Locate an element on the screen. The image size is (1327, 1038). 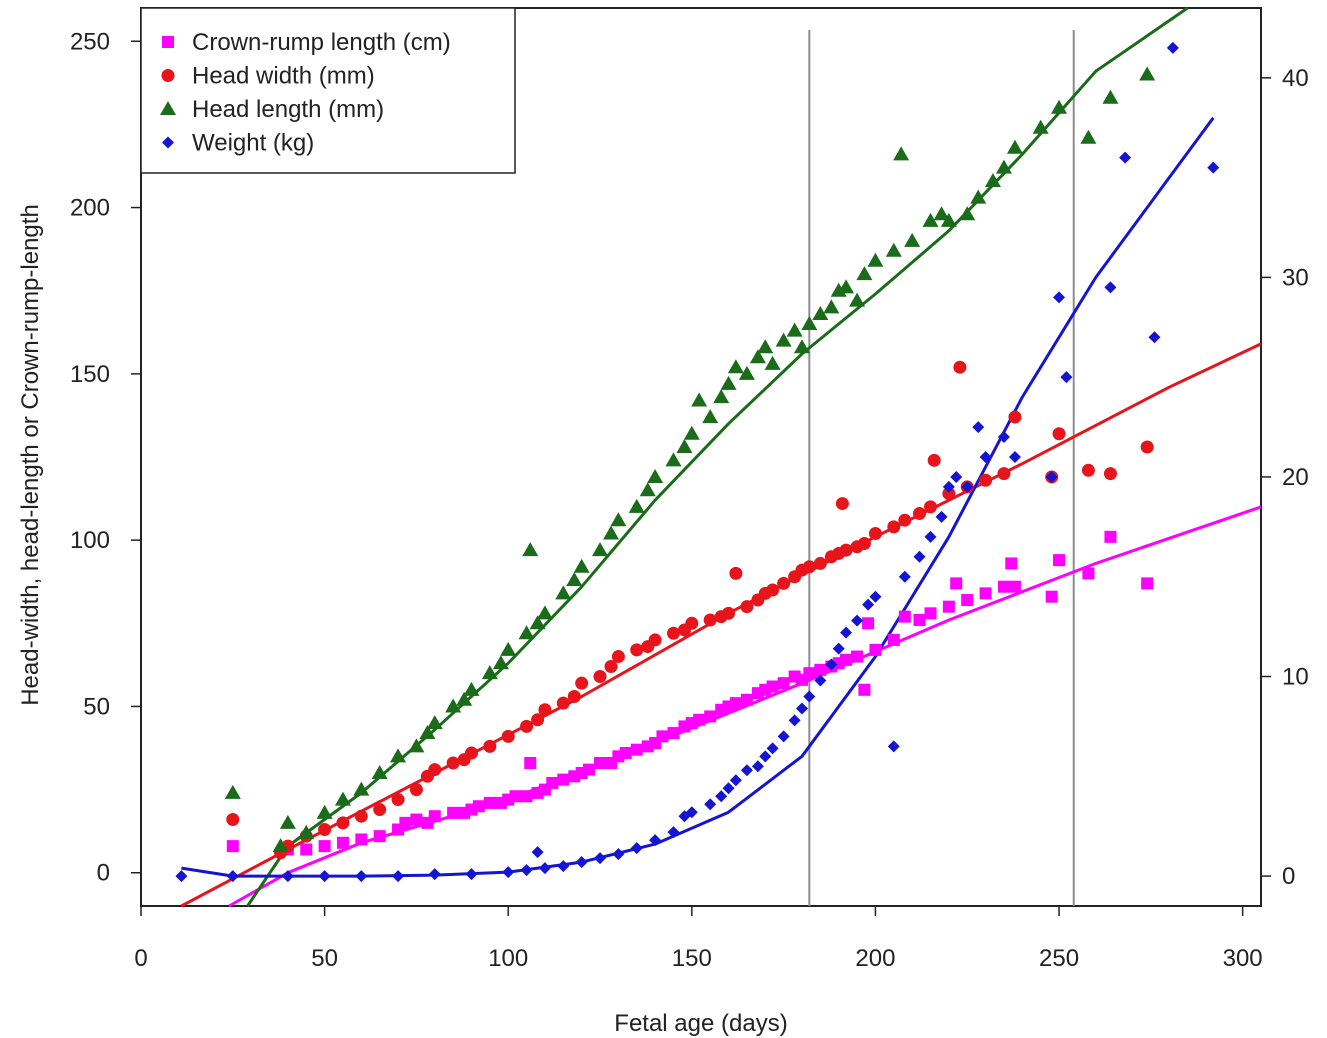
y-tick-label: 100 is located at coordinates (90, 540).